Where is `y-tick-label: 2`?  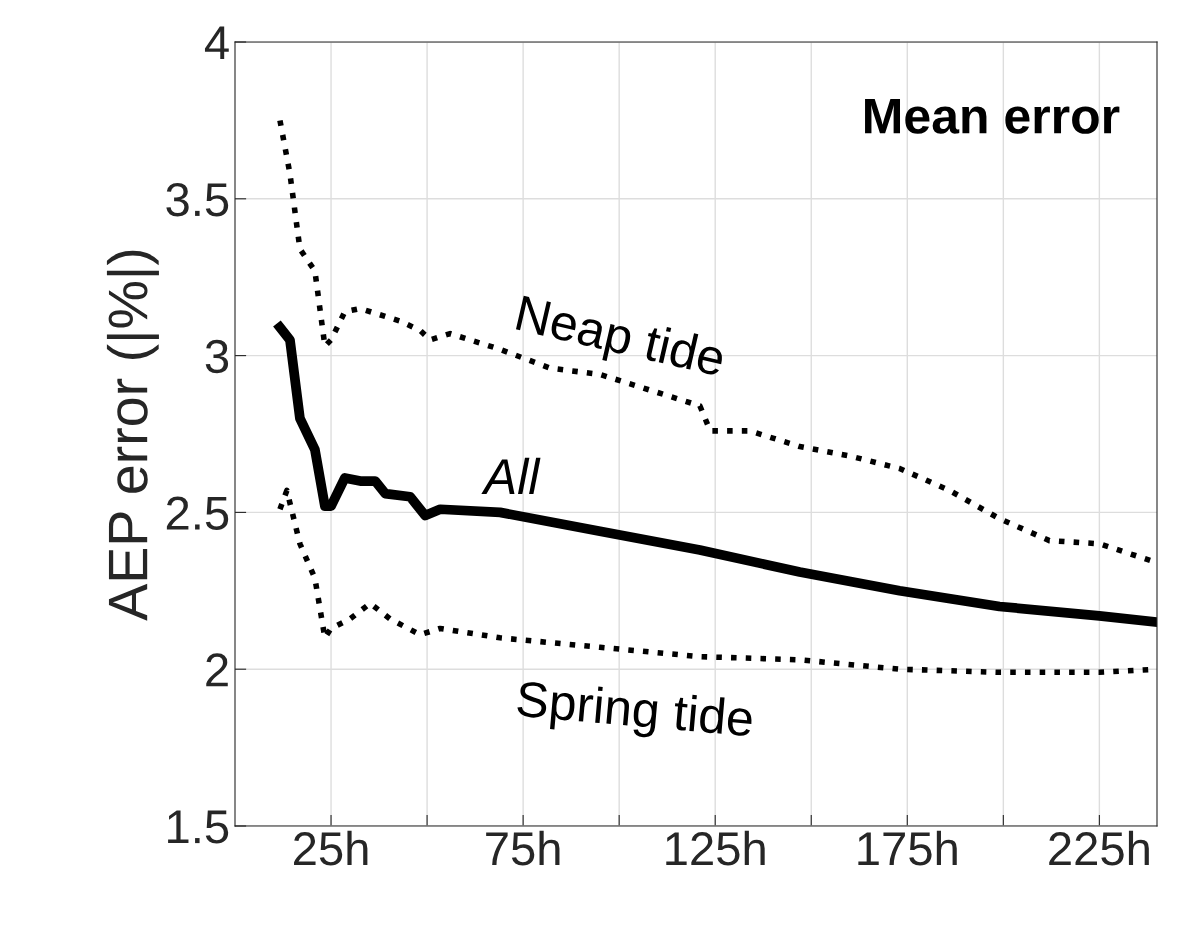 y-tick-label: 2 is located at coordinates (217, 670).